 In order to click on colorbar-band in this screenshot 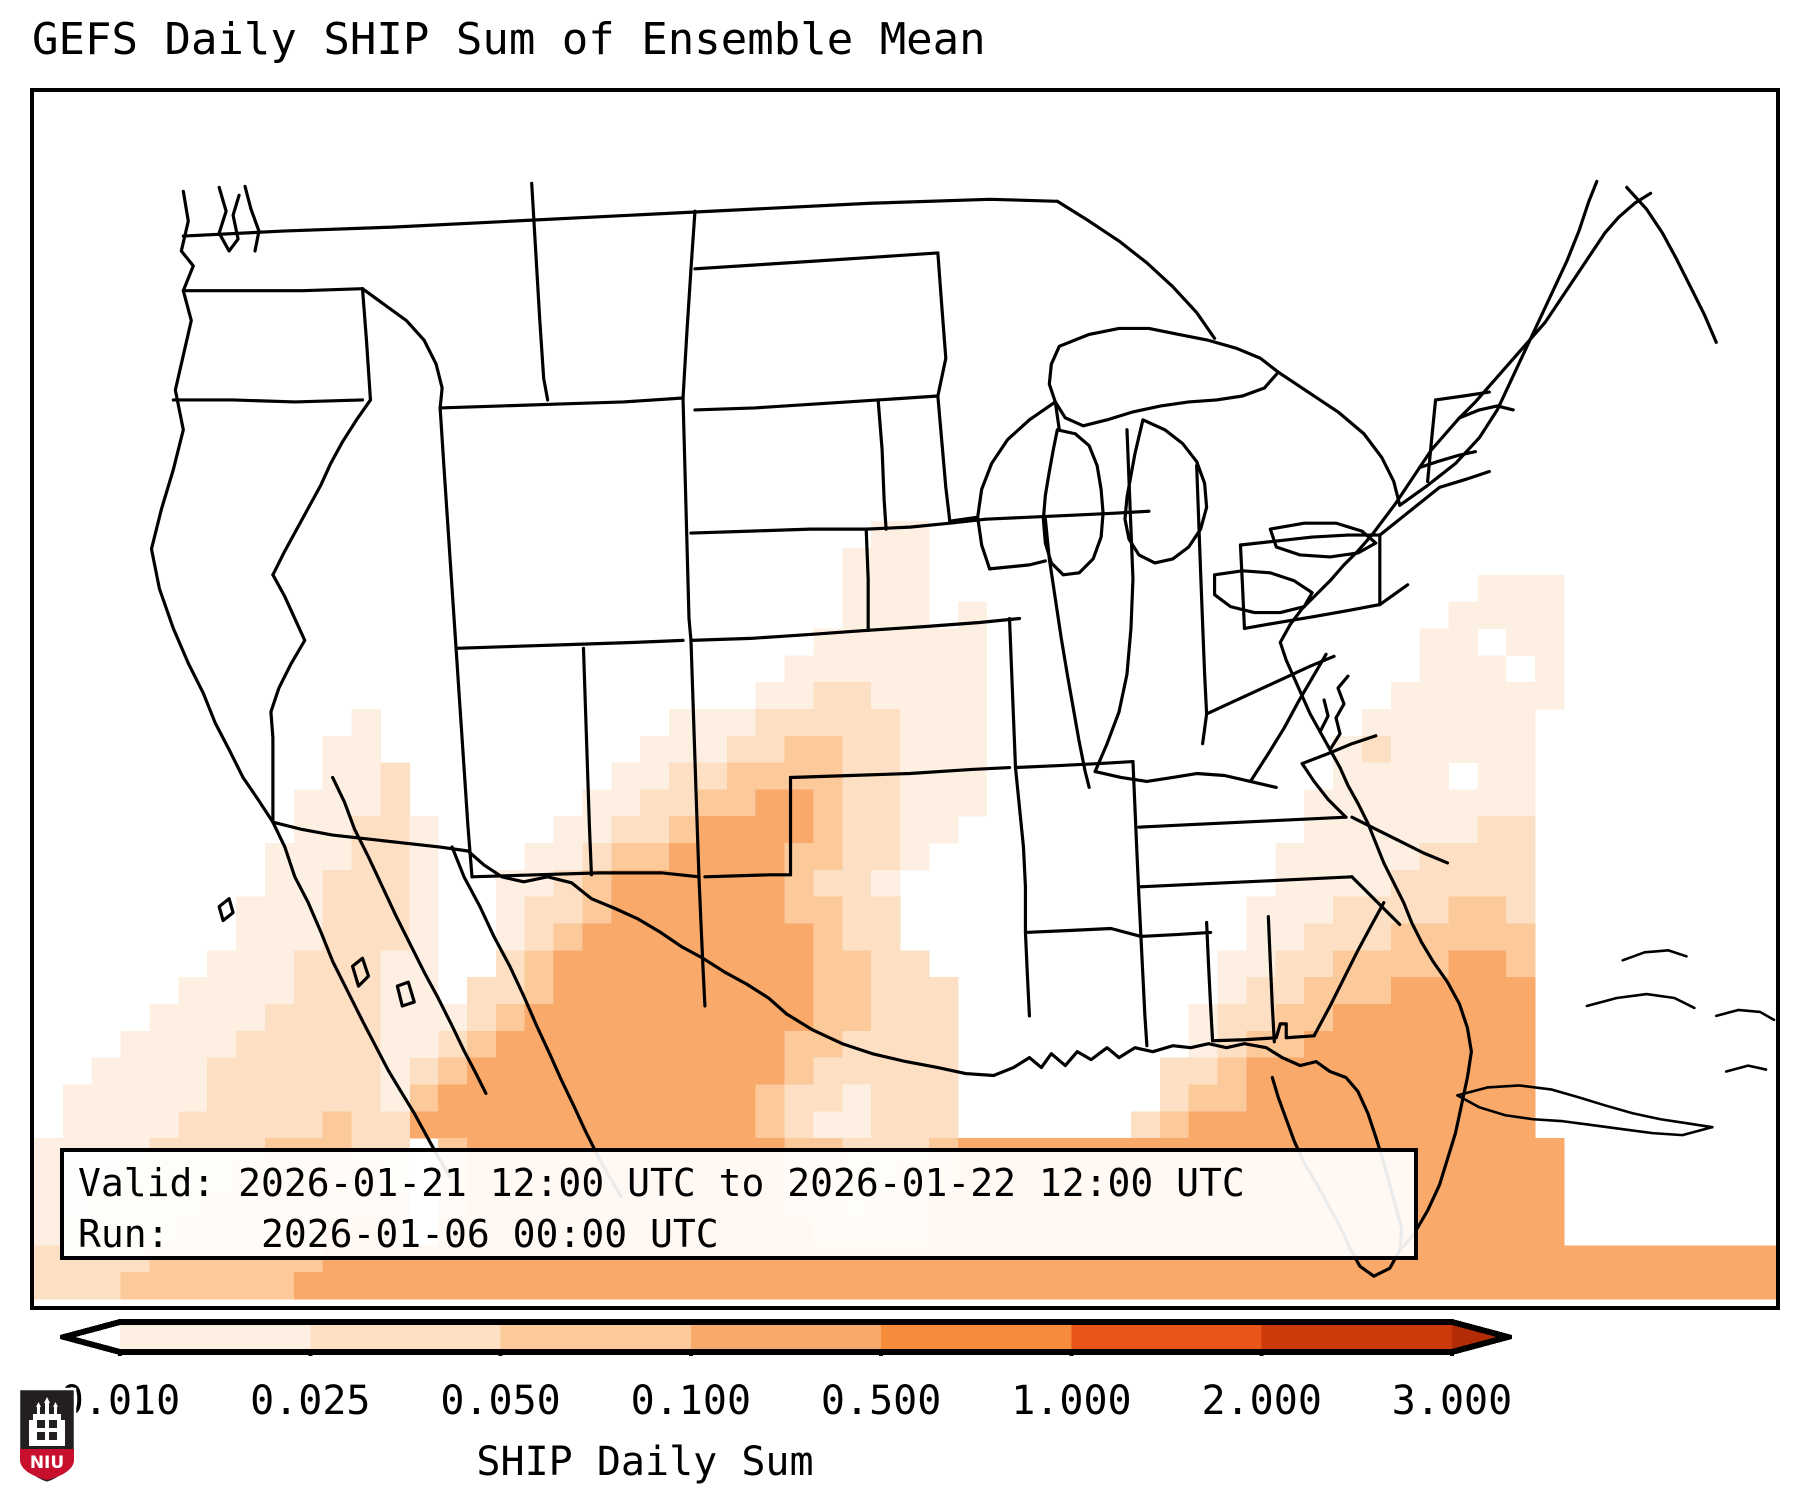, I will do `click(596, 1337)`.